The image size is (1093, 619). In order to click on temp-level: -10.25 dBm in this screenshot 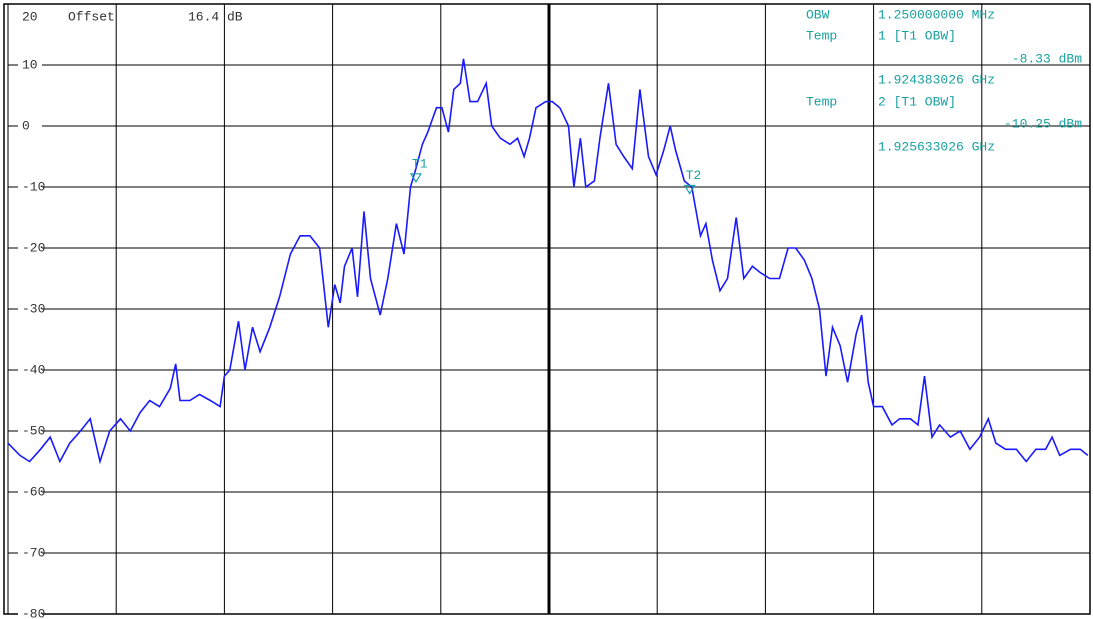, I will do `click(1043, 123)`.